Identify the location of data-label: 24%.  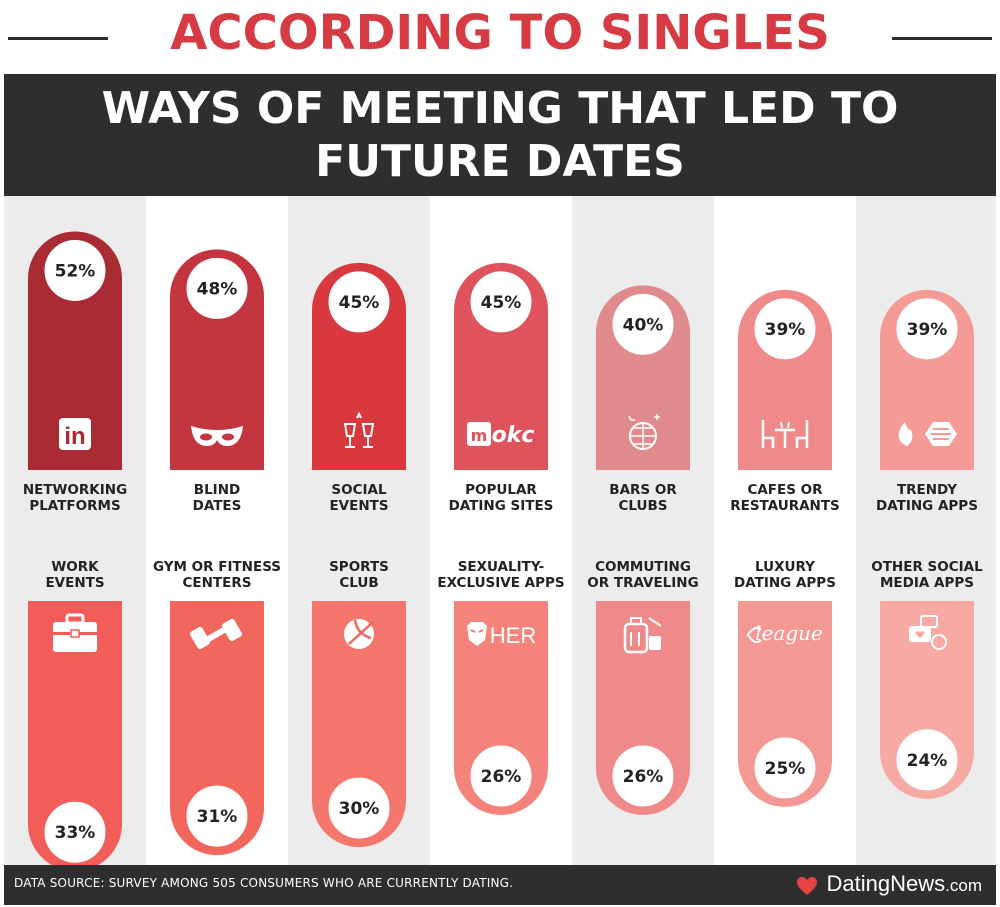
(927, 761).